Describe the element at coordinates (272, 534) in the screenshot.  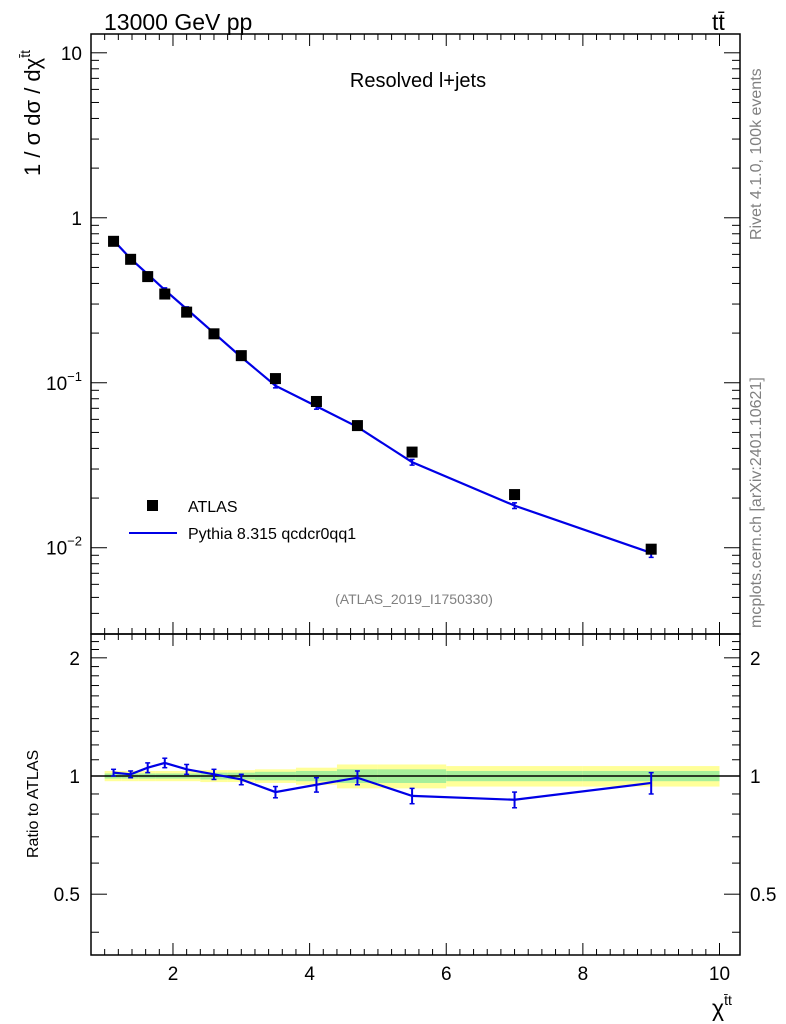
I see `legend-label-pythia: Pythia 8.315 qcdcr0qq1` at that location.